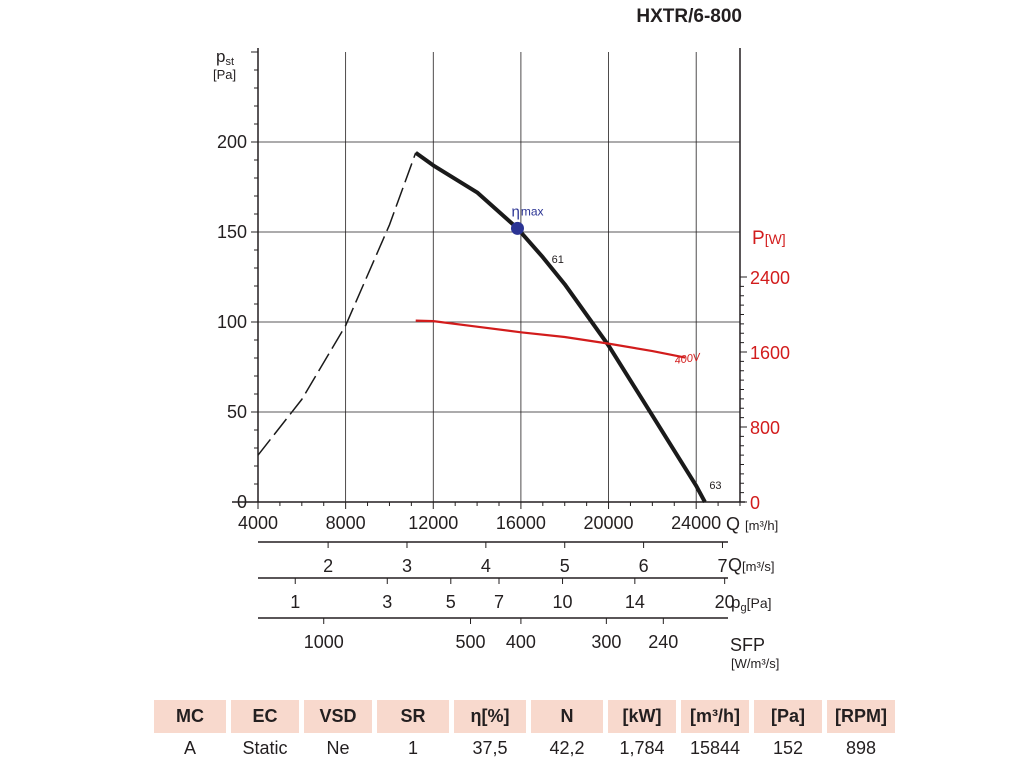  Describe the element at coordinates (558, 260) in the screenshot. I see `curve-label-61: 61` at that location.